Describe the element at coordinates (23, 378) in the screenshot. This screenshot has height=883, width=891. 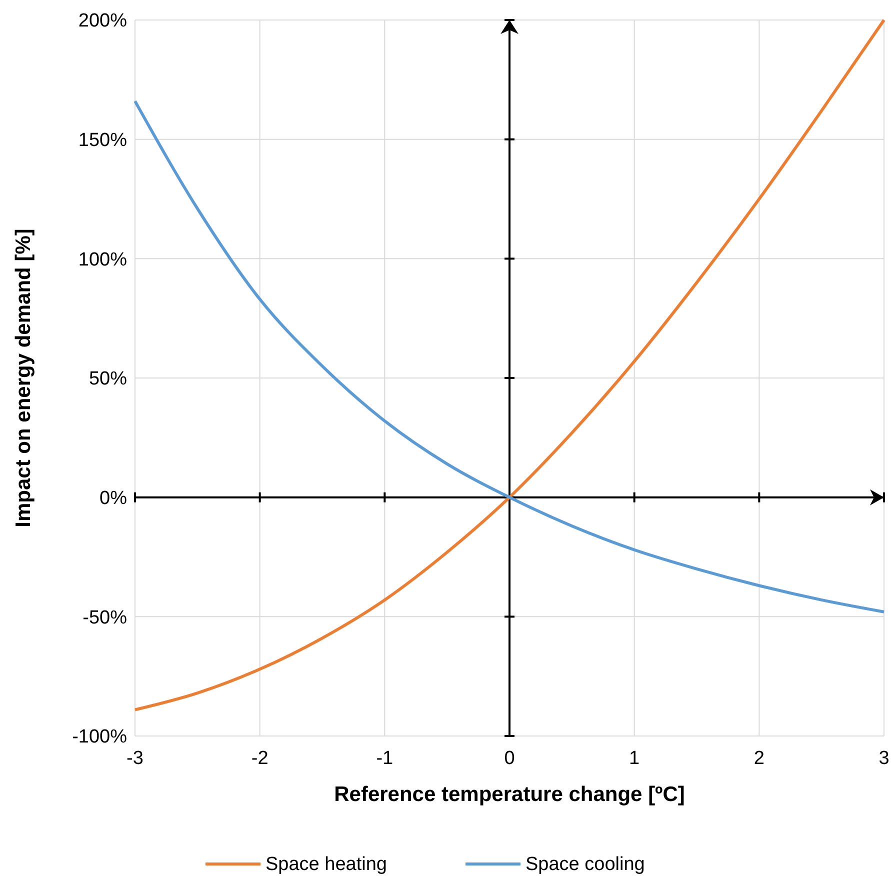
I see `y-axis-title: Impact on energy demand [%]` at that location.